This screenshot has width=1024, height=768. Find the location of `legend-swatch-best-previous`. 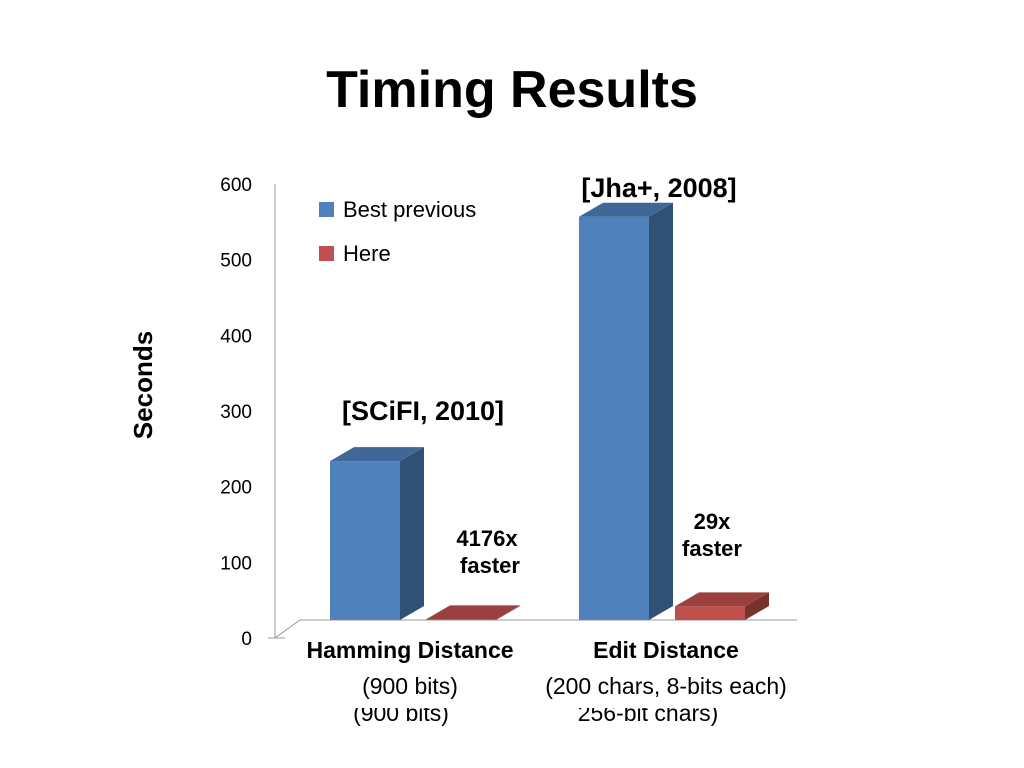

legend-swatch-best-previous is located at coordinates (326, 209).